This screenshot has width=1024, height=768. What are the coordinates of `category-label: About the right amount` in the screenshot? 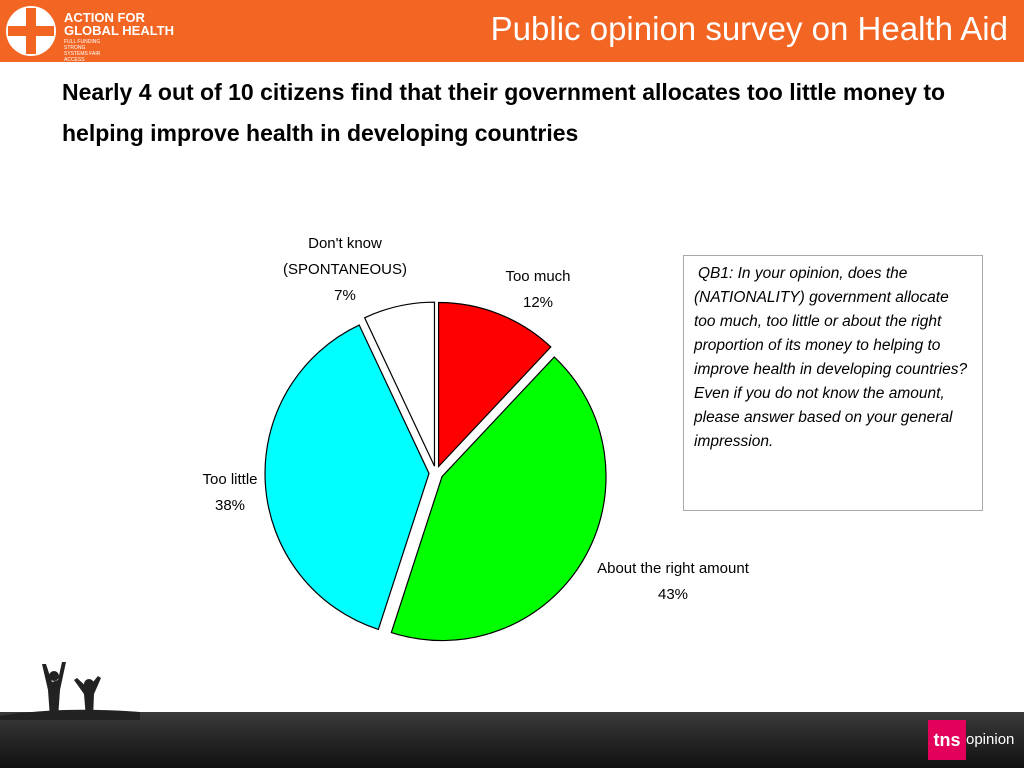 It's located at (673, 568).